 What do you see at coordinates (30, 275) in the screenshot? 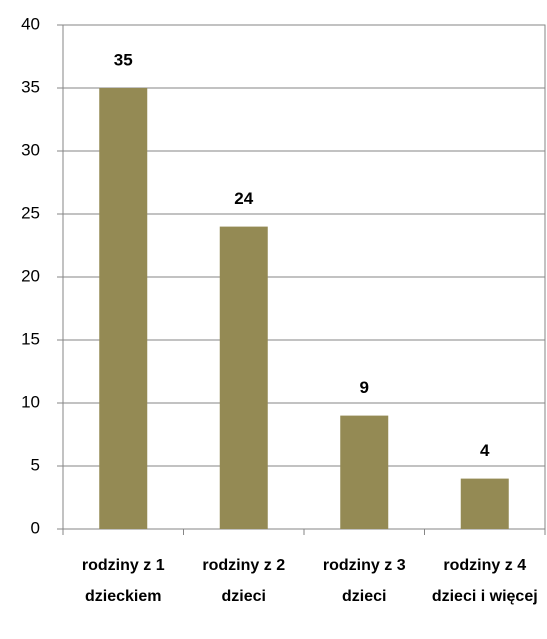
I see `y-tick-label: 20` at bounding box center [30, 275].